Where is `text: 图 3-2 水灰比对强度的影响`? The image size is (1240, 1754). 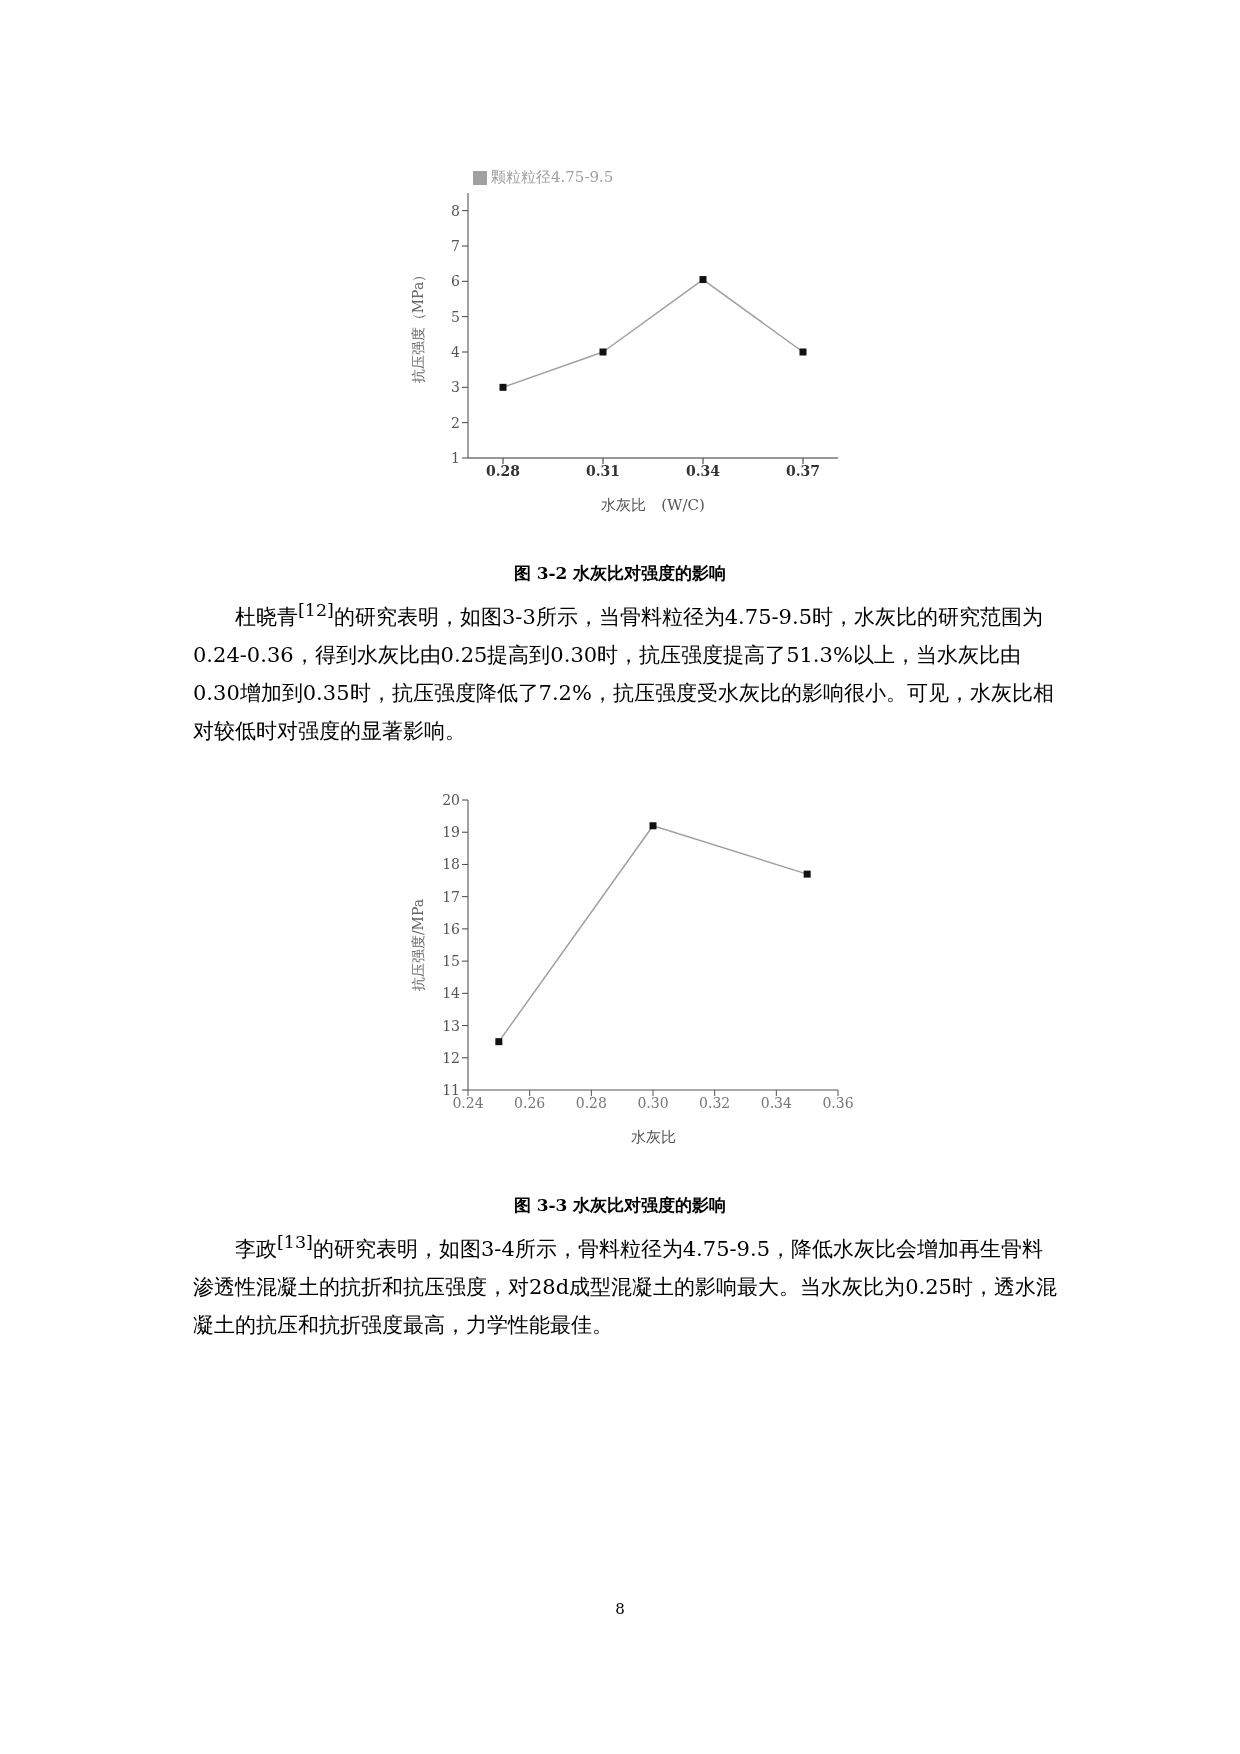
text: 图 3-2 水灰比对强度的影响 is located at coordinates (620, 573).